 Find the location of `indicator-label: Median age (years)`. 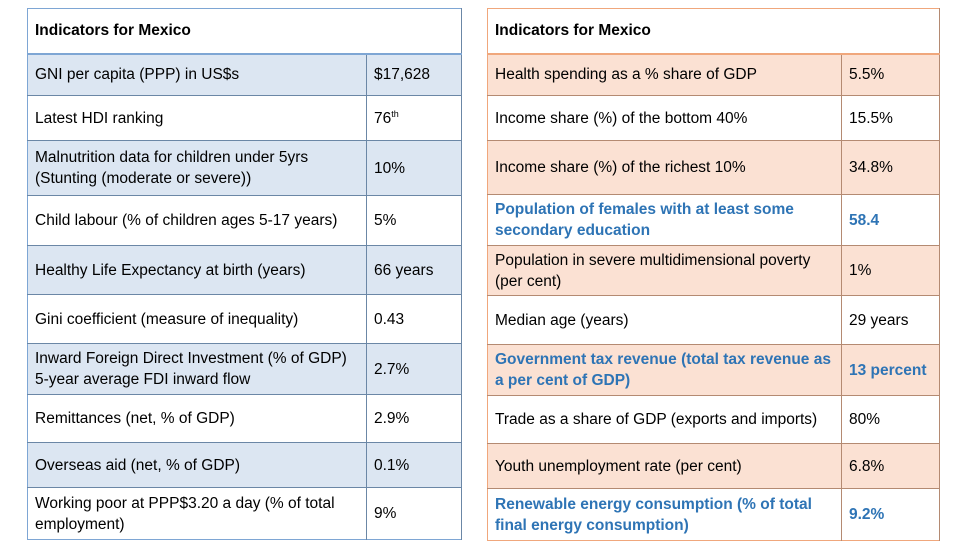

indicator-label: Median age (years) is located at coordinates (664, 320).